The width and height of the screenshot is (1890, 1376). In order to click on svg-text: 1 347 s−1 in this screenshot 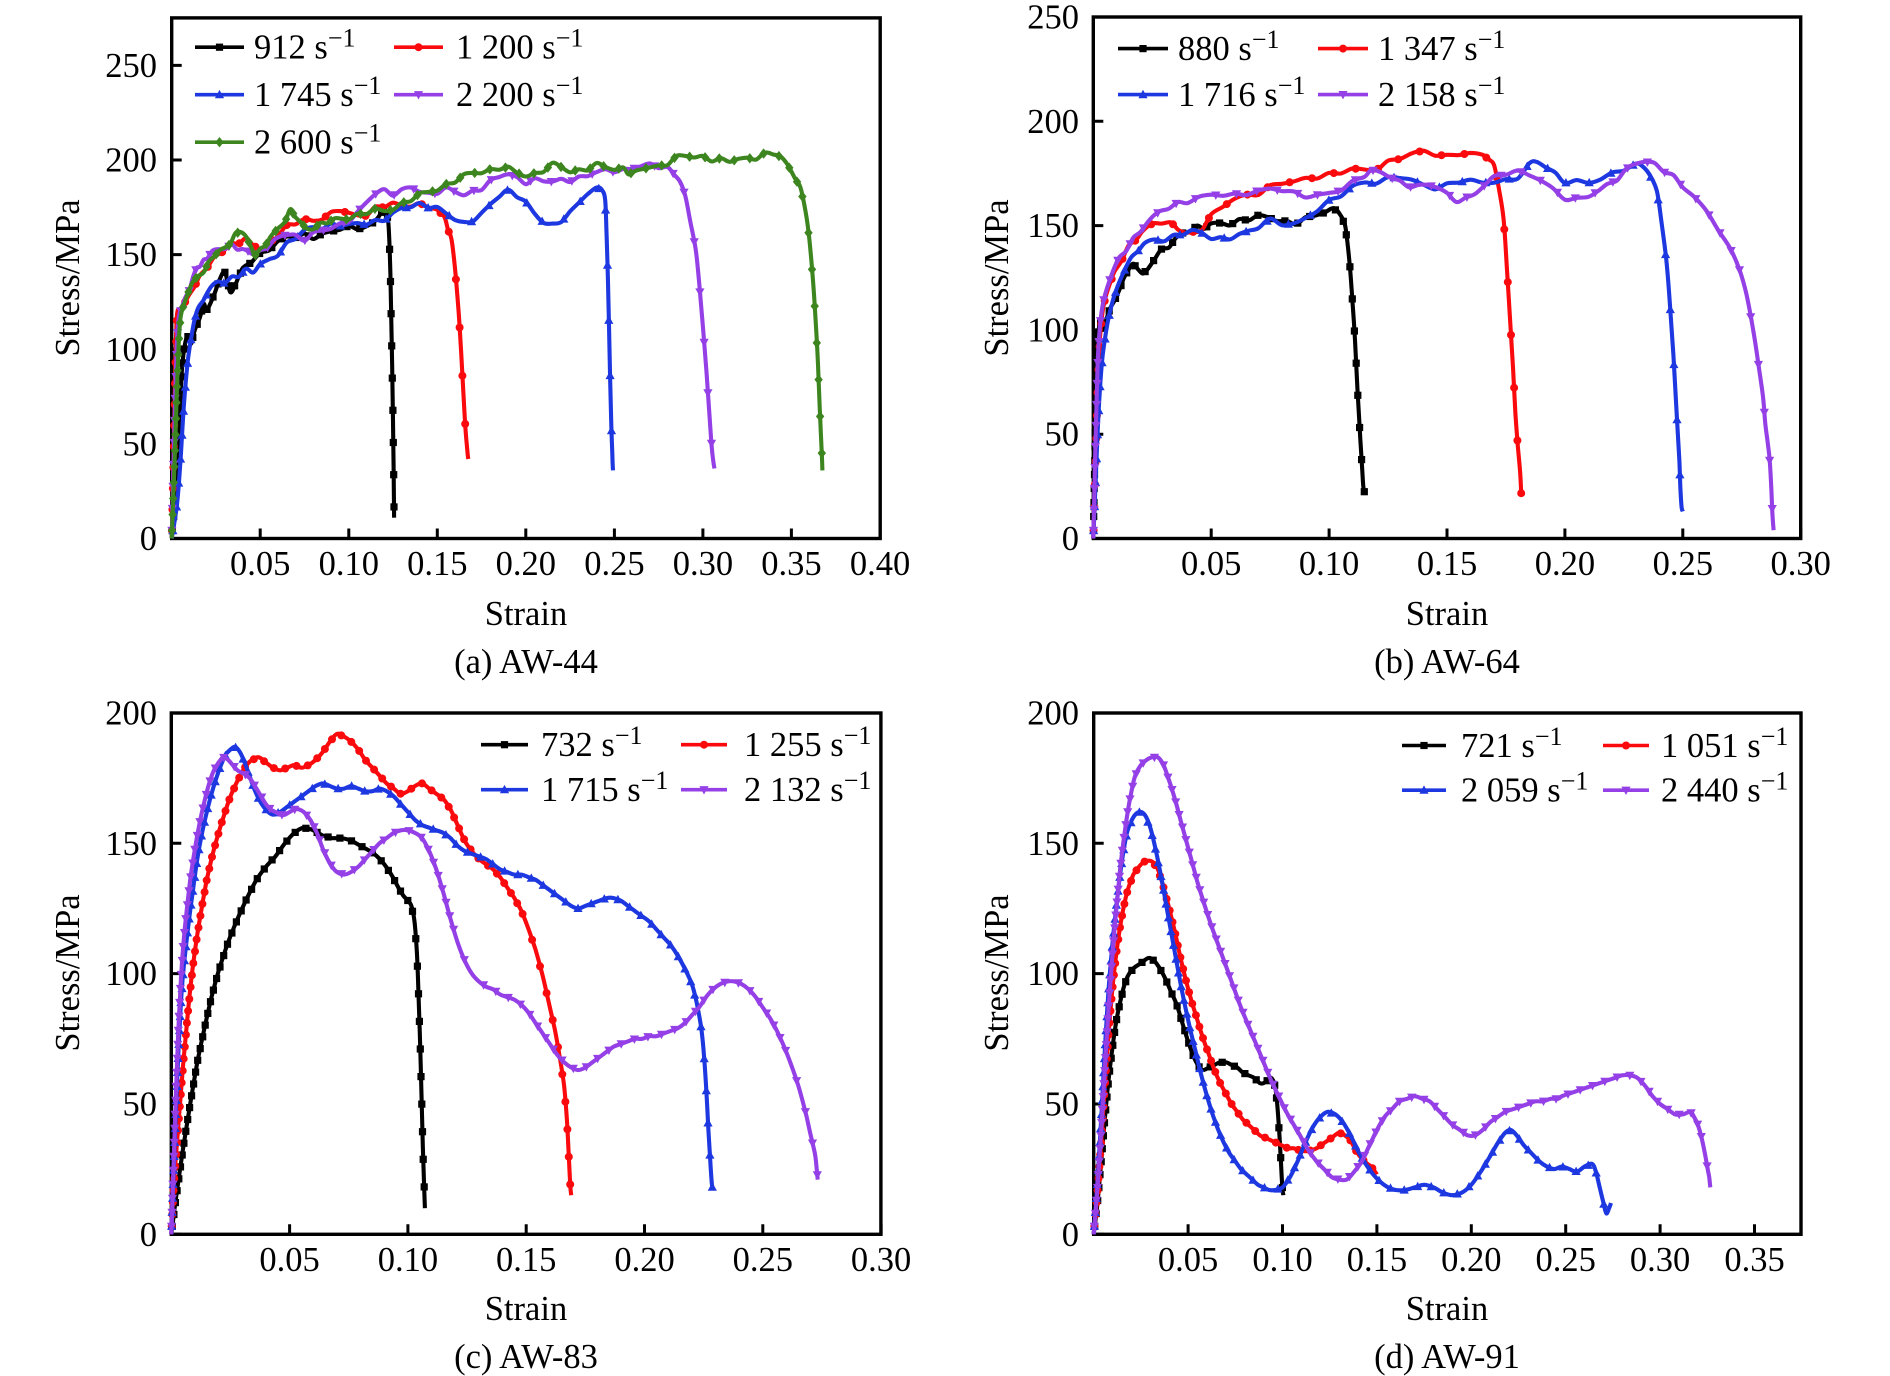, I will do `click(1441, 46)`.